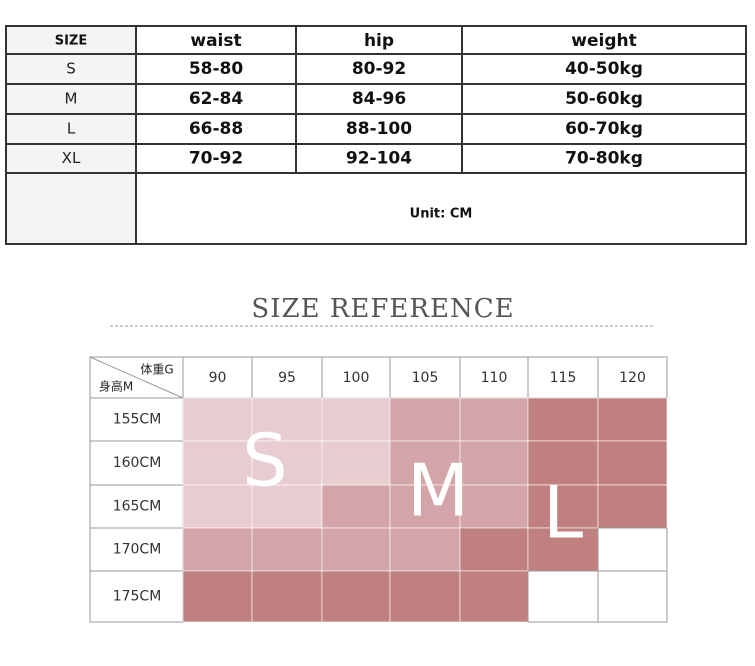 The width and height of the screenshot is (755, 666). I want to click on weight-label: 100, so click(356, 378).